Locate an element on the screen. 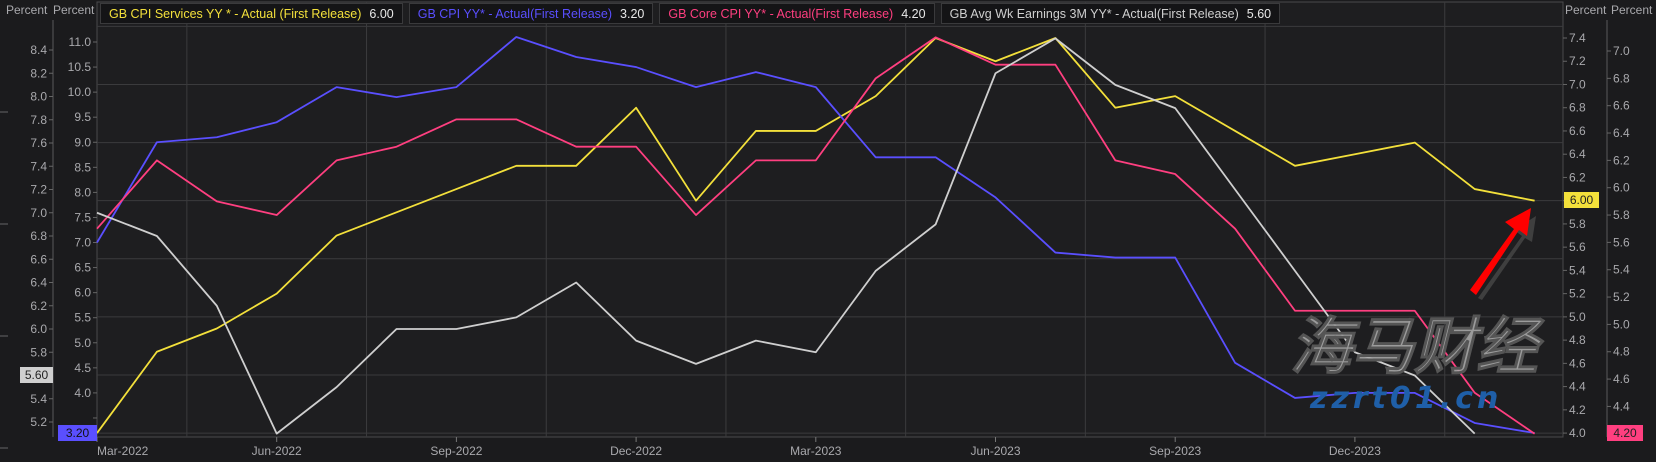 The width and height of the screenshot is (1656, 462). cpi-axis-tick-label: 5.5 is located at coordinates (82, 318).